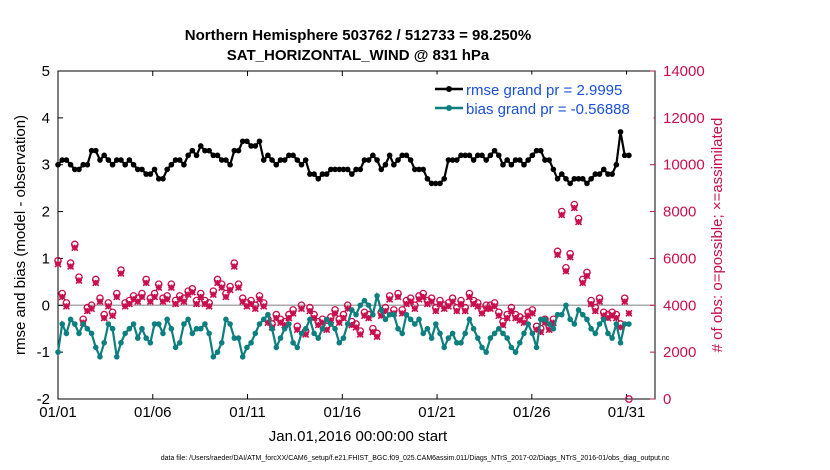  I want to click on x-tick-label: 01/31, so click(627, 412).